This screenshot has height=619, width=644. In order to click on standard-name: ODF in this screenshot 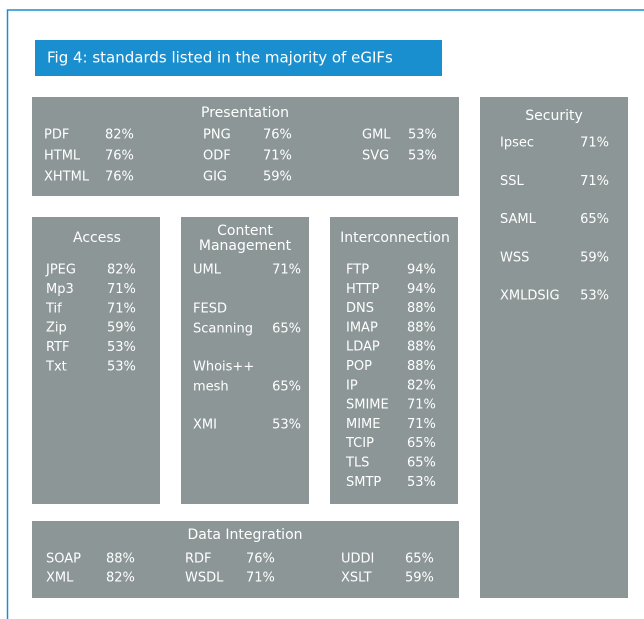, I will do `click(217, 156)`.